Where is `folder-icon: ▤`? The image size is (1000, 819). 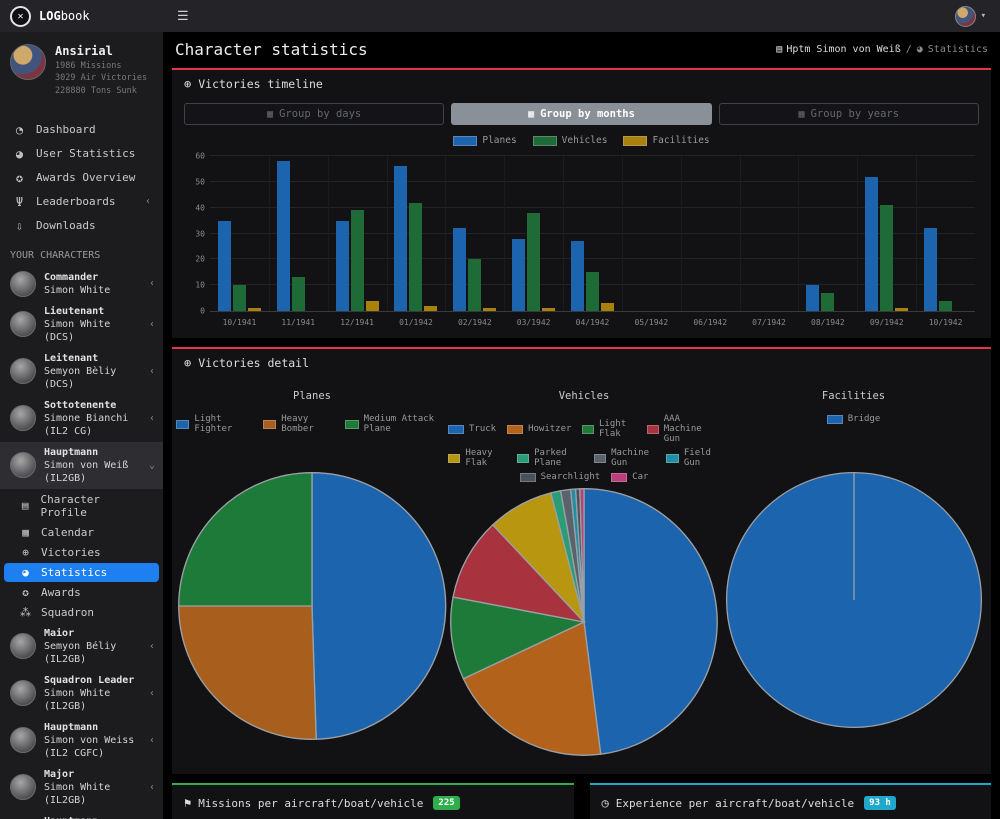 folder-icon: ▤ is located at coordinates (779, 49).